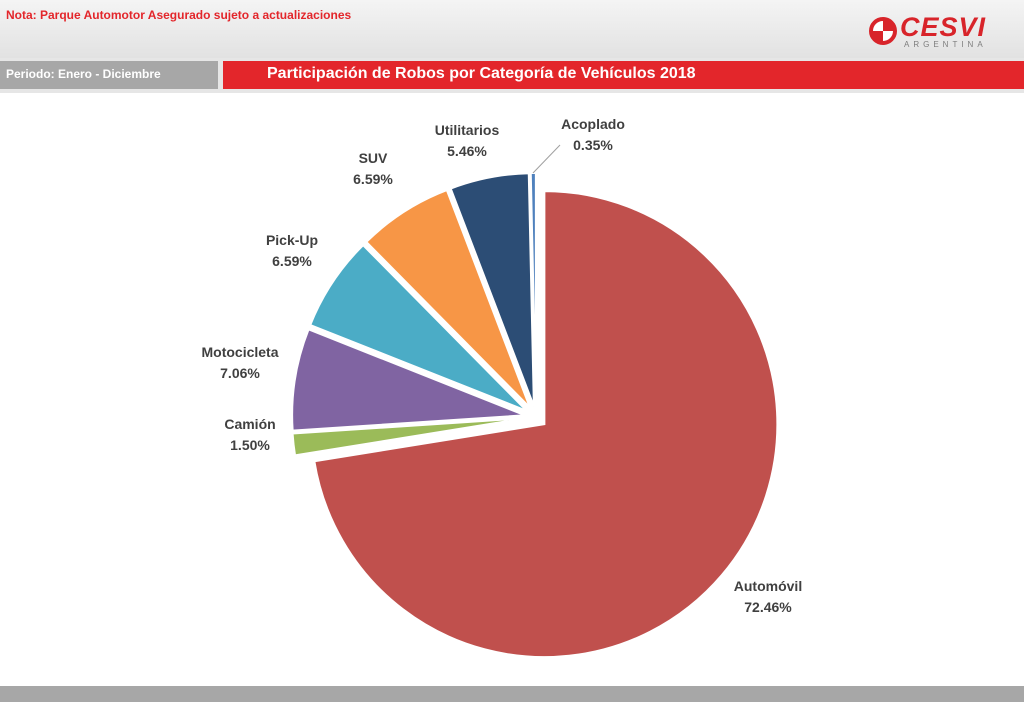  What do you see at coordinates (408, 380) in the screenshot?
I see `pie-slice-motocicleta` at bounding box center [408, 380].